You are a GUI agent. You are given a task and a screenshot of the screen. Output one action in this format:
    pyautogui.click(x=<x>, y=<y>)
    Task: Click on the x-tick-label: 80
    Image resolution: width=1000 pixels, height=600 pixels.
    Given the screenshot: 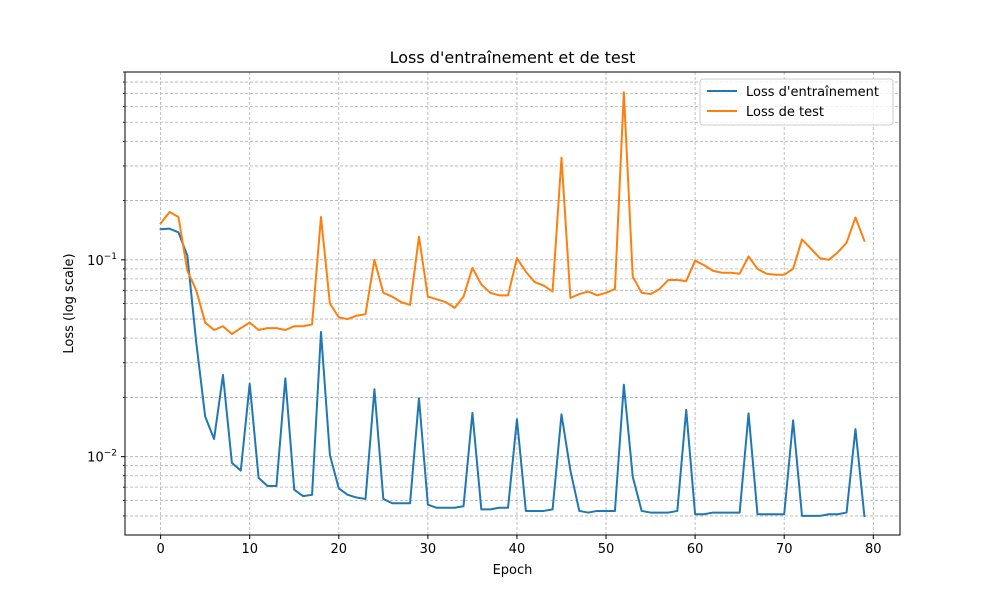 What is the action you would take?
    pyautogui.click(x=873, y=549)
    